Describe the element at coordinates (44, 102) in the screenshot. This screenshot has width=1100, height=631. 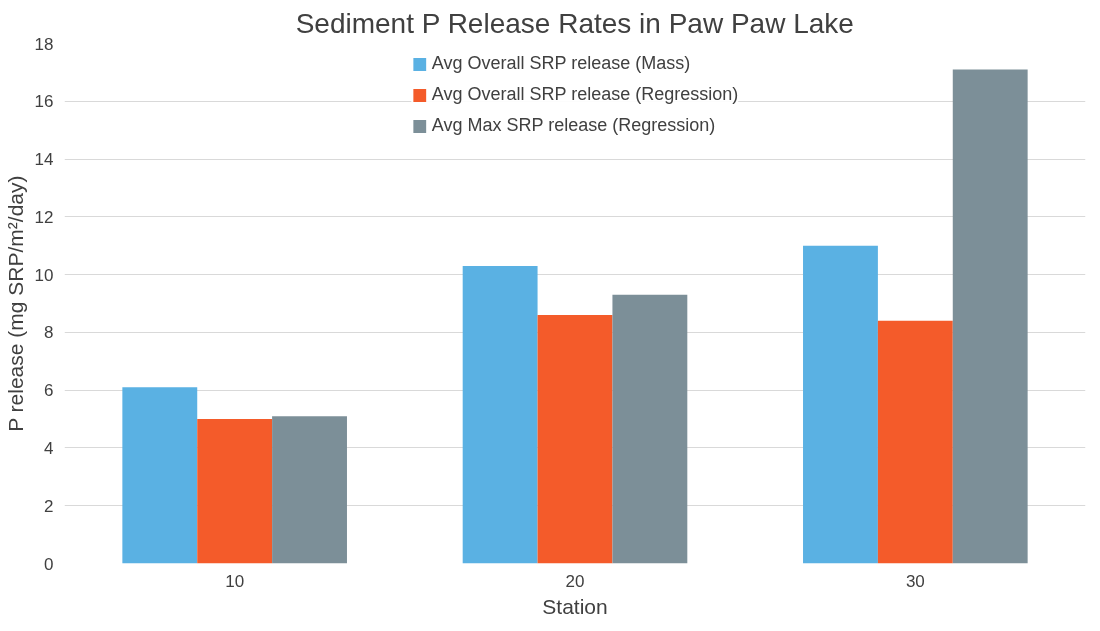
I see `y-tick-label: 16` at that location.